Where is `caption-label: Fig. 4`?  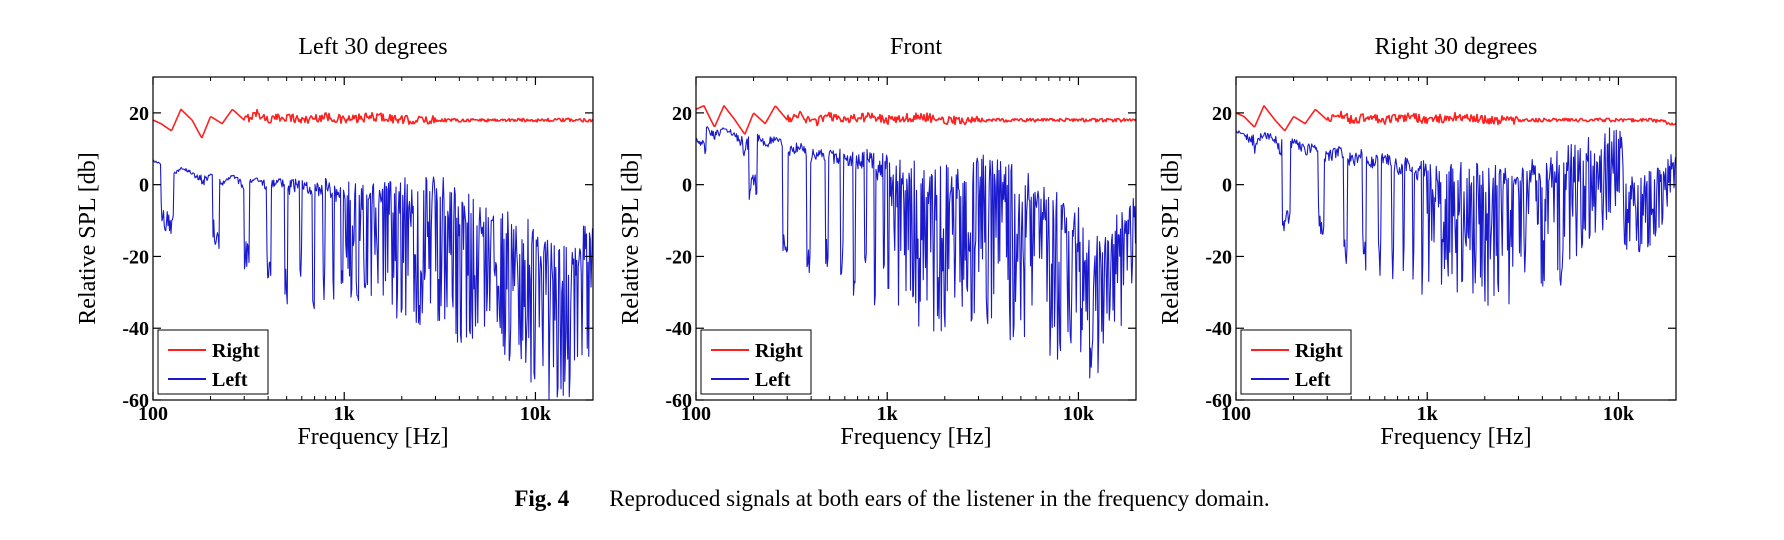
caption-label: Fig. 4 is located at coordinates (542, 498).